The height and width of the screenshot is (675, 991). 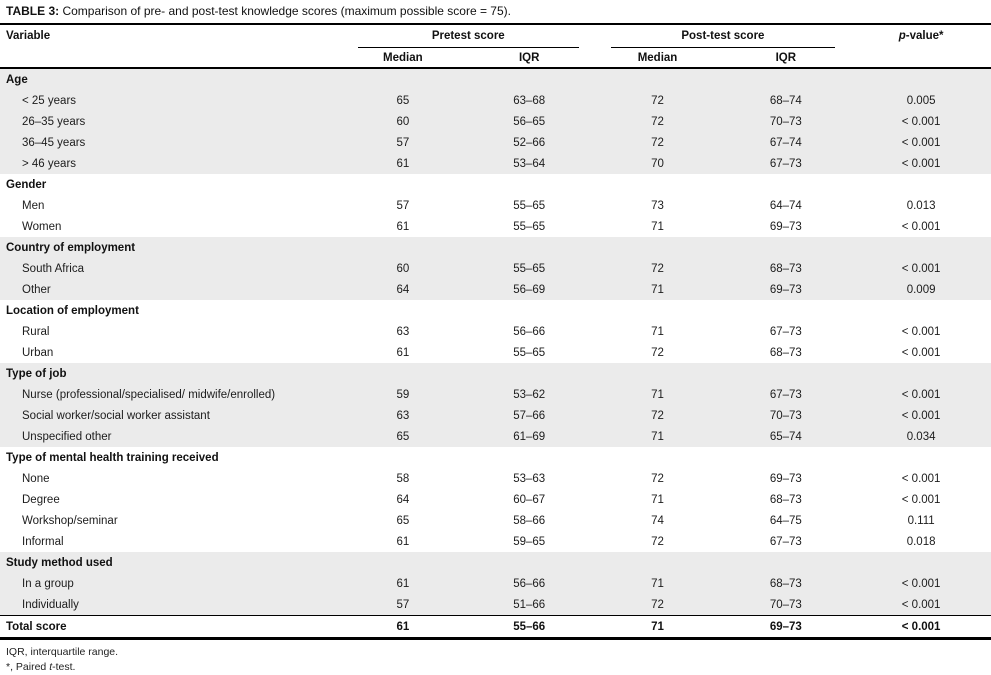 What do you see at coordinates (529, 289) in the screenshot?
I see `pretest-iqr-value: 56–69` at bounding box center [529, 289].